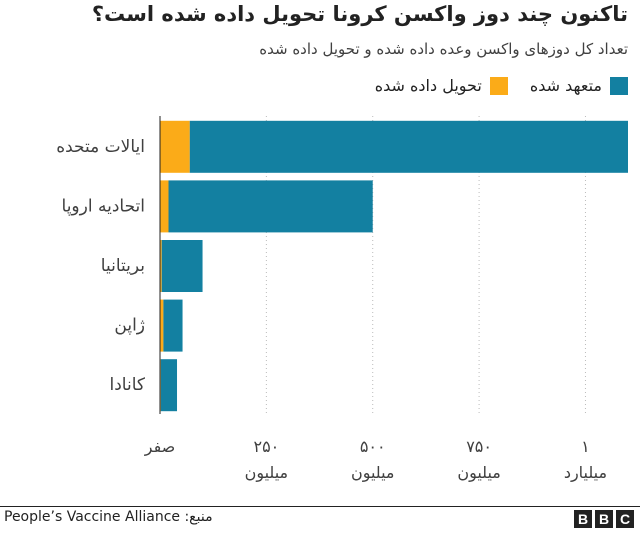 The image size is (640, 534). Describe the element at coordinates (619, 85) in the screenshot. I see `legend-swatch-pledged` at that location.